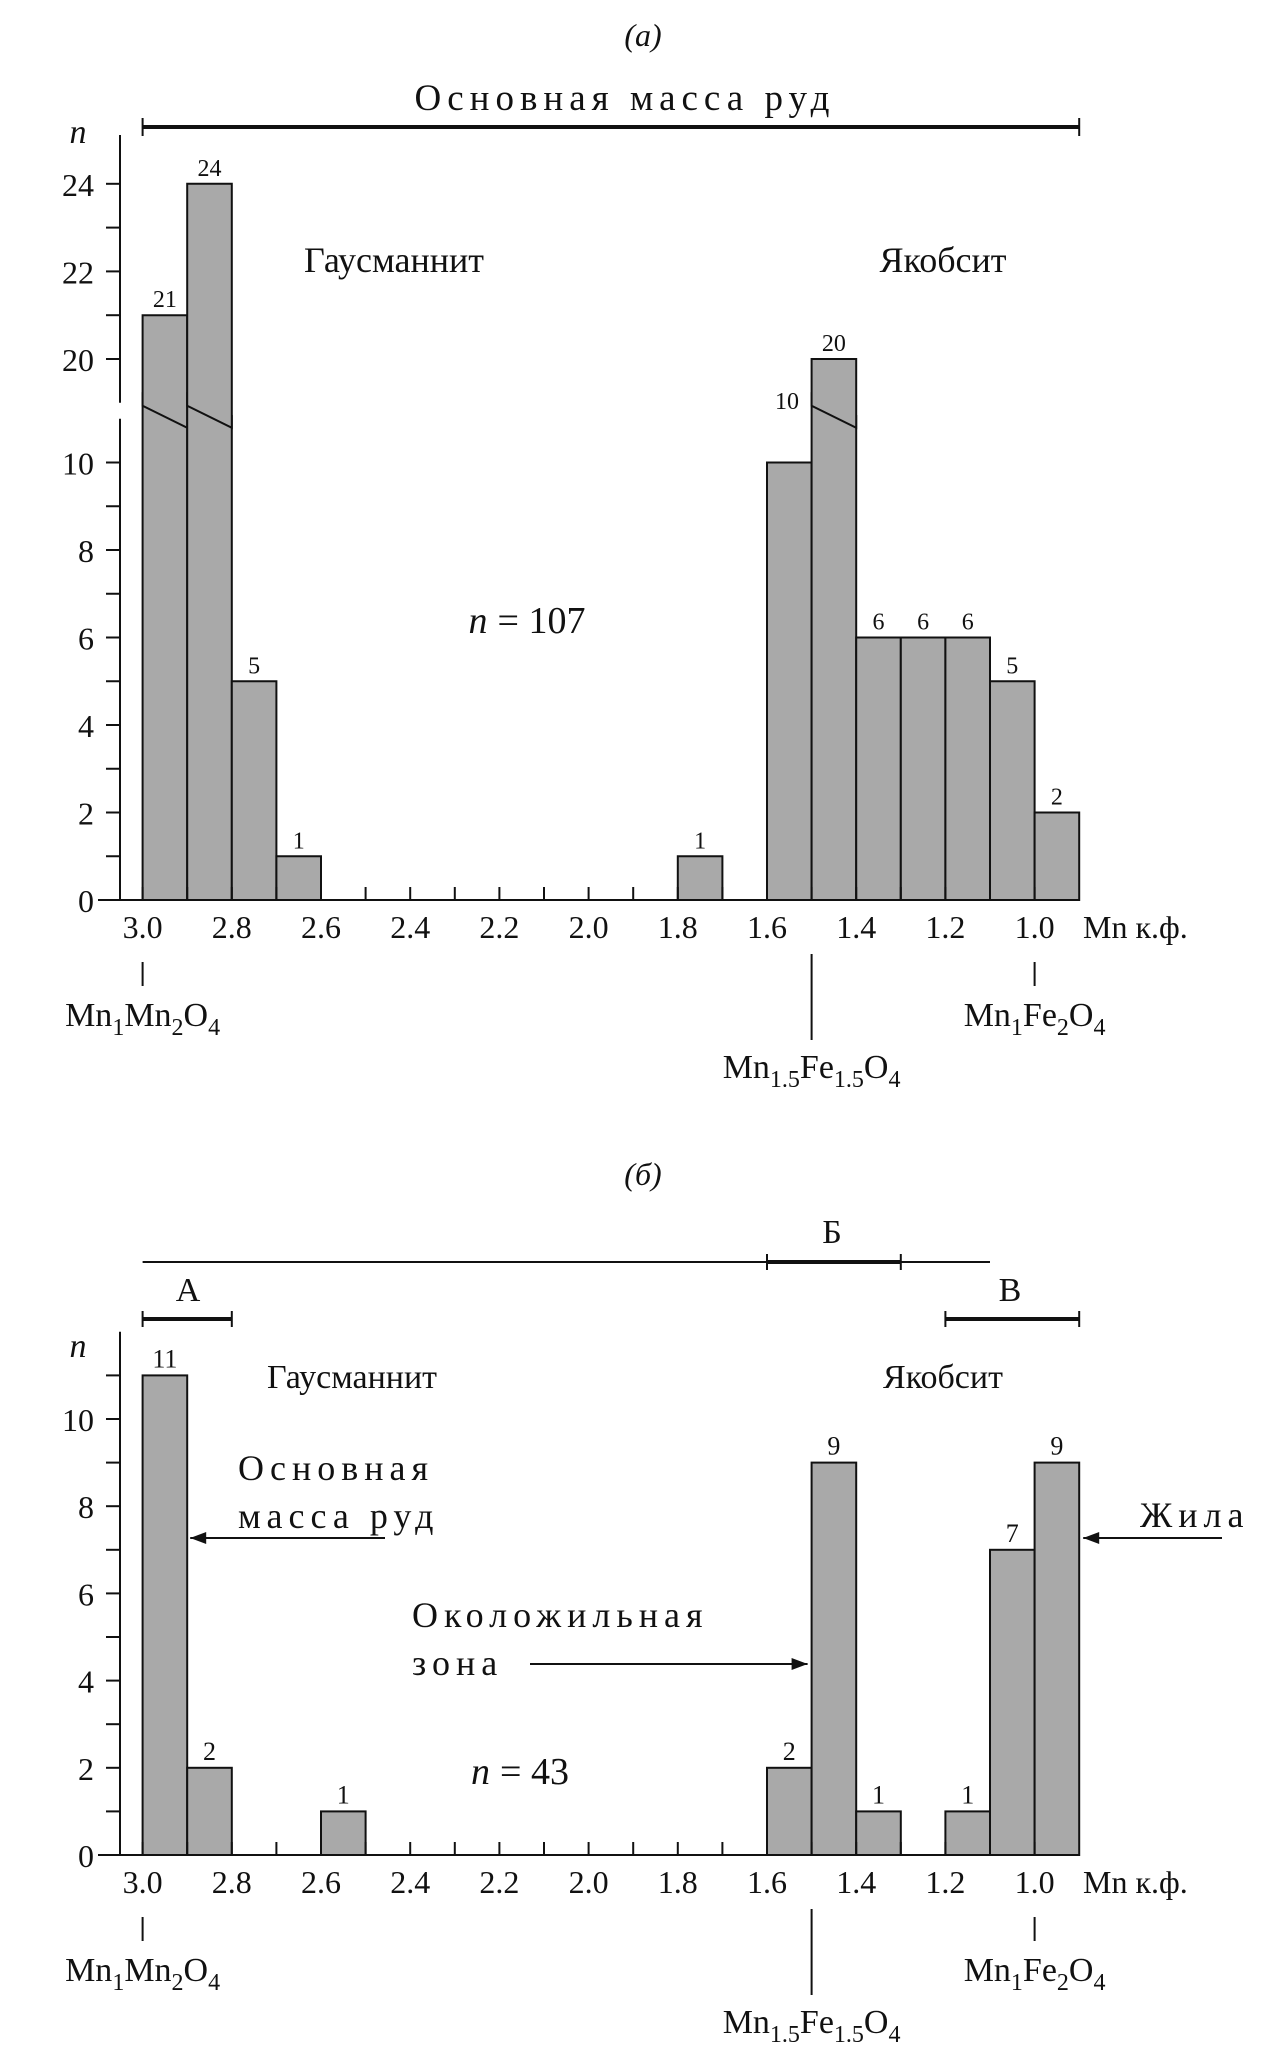 This screenshot has height=2046, width=1273. Describe the element at coordinates (746, 2022) in the screenshot. I see `panel-b-formula-1-part-0: Mn` at that location.